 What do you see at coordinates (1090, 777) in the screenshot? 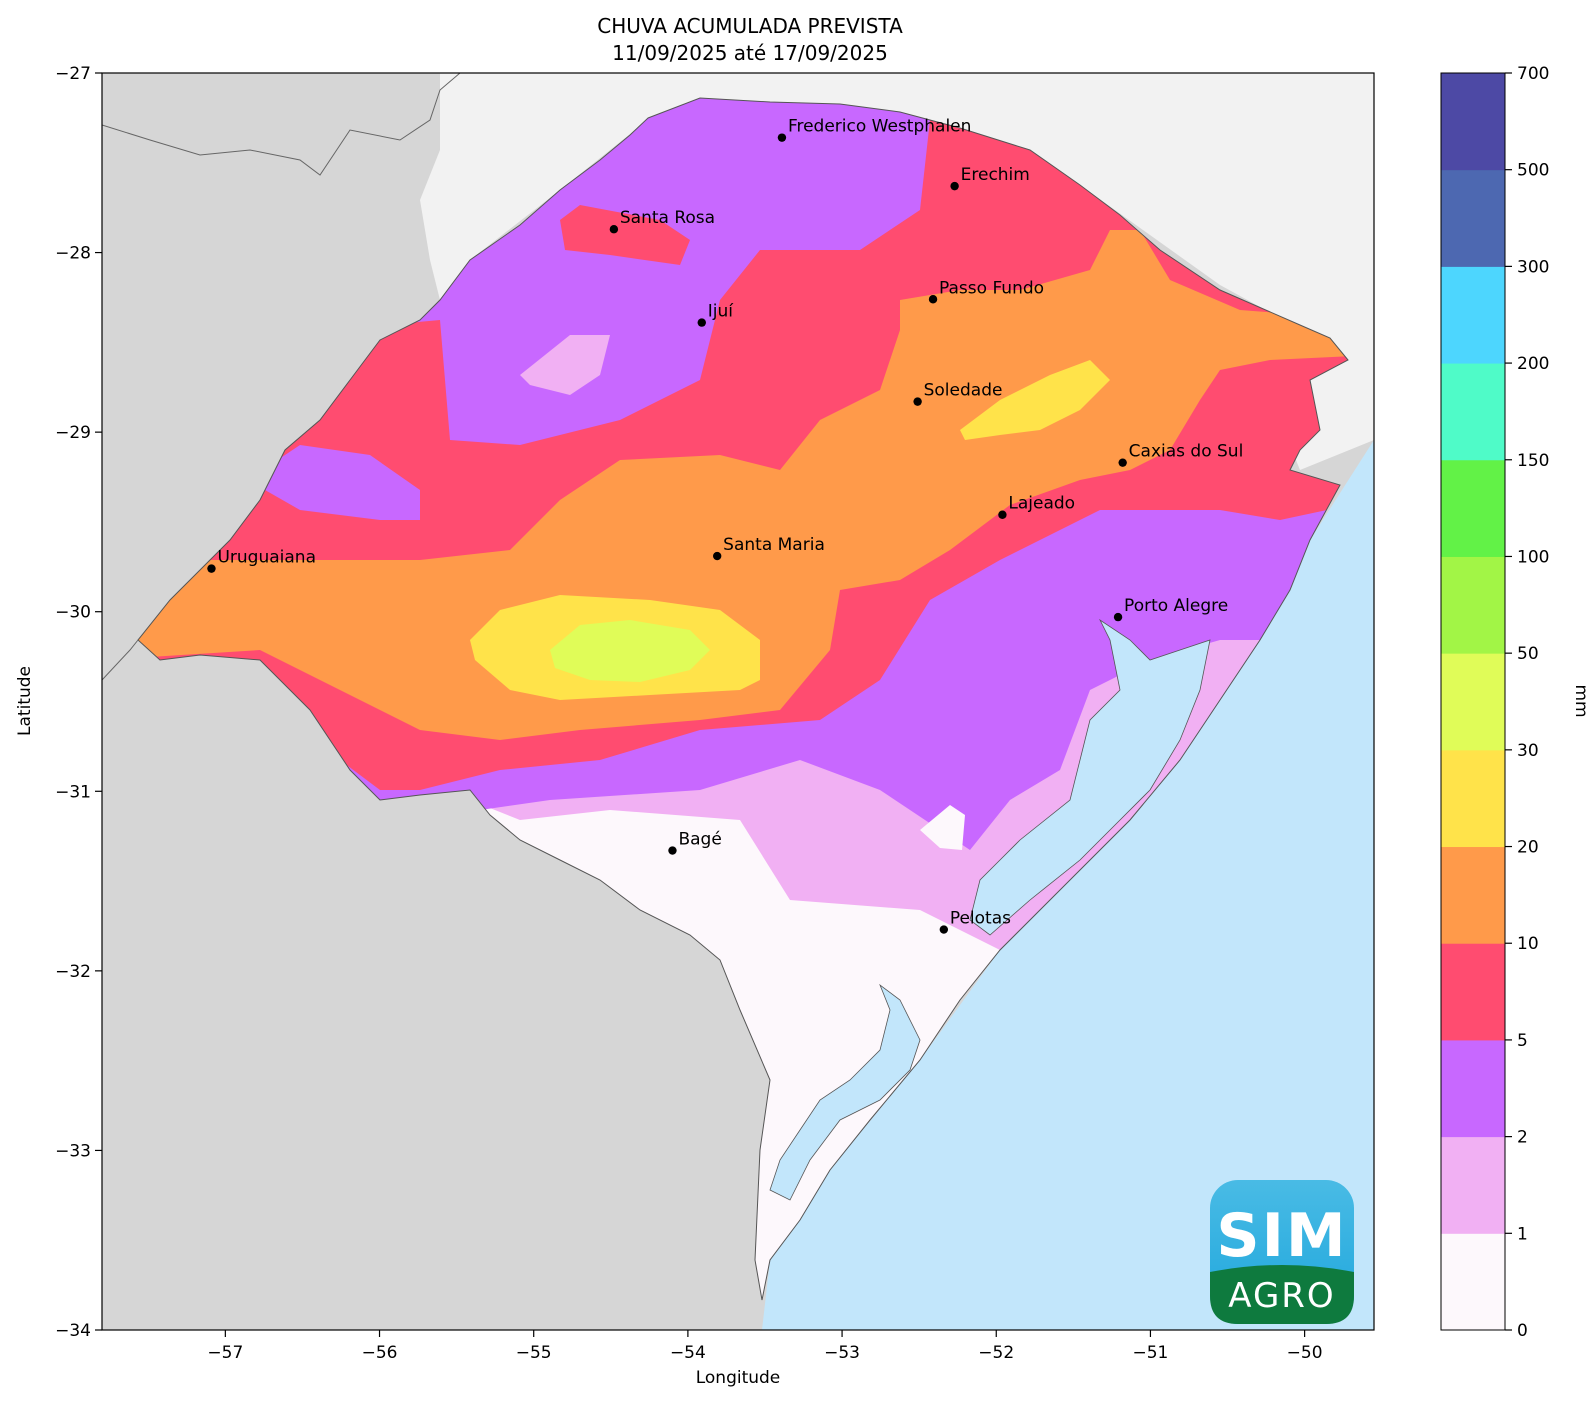
I see `lagoa-dos-patos` at bounding box center [1090, 777].